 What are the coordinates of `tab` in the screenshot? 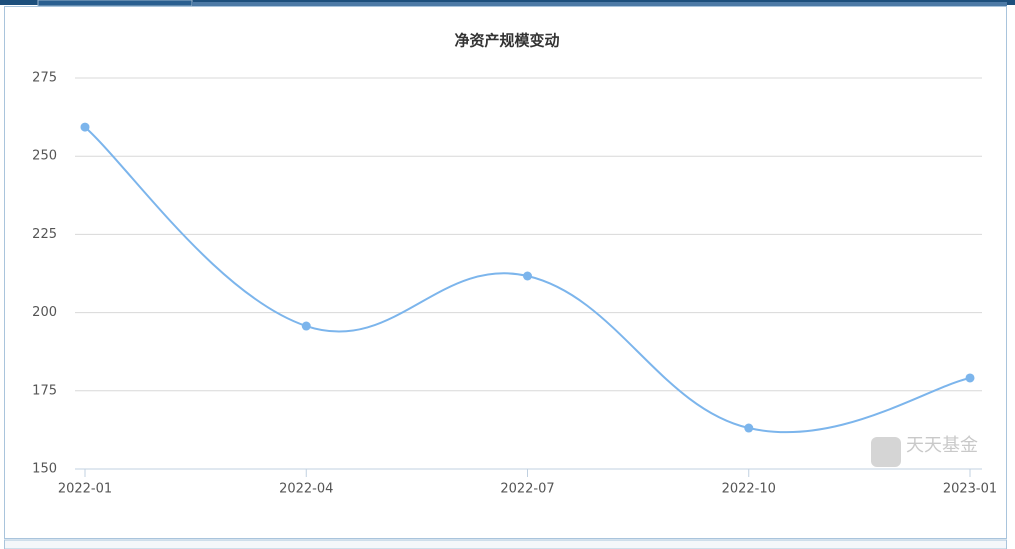 It's located at (115, 3).